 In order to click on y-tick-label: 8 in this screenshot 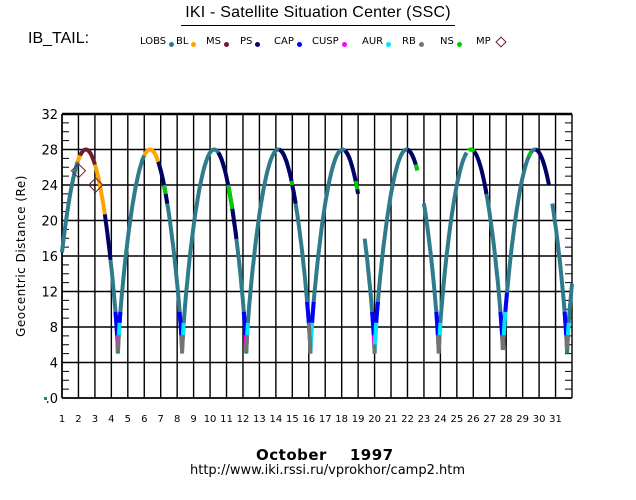, I will do `click(54, 328)`.